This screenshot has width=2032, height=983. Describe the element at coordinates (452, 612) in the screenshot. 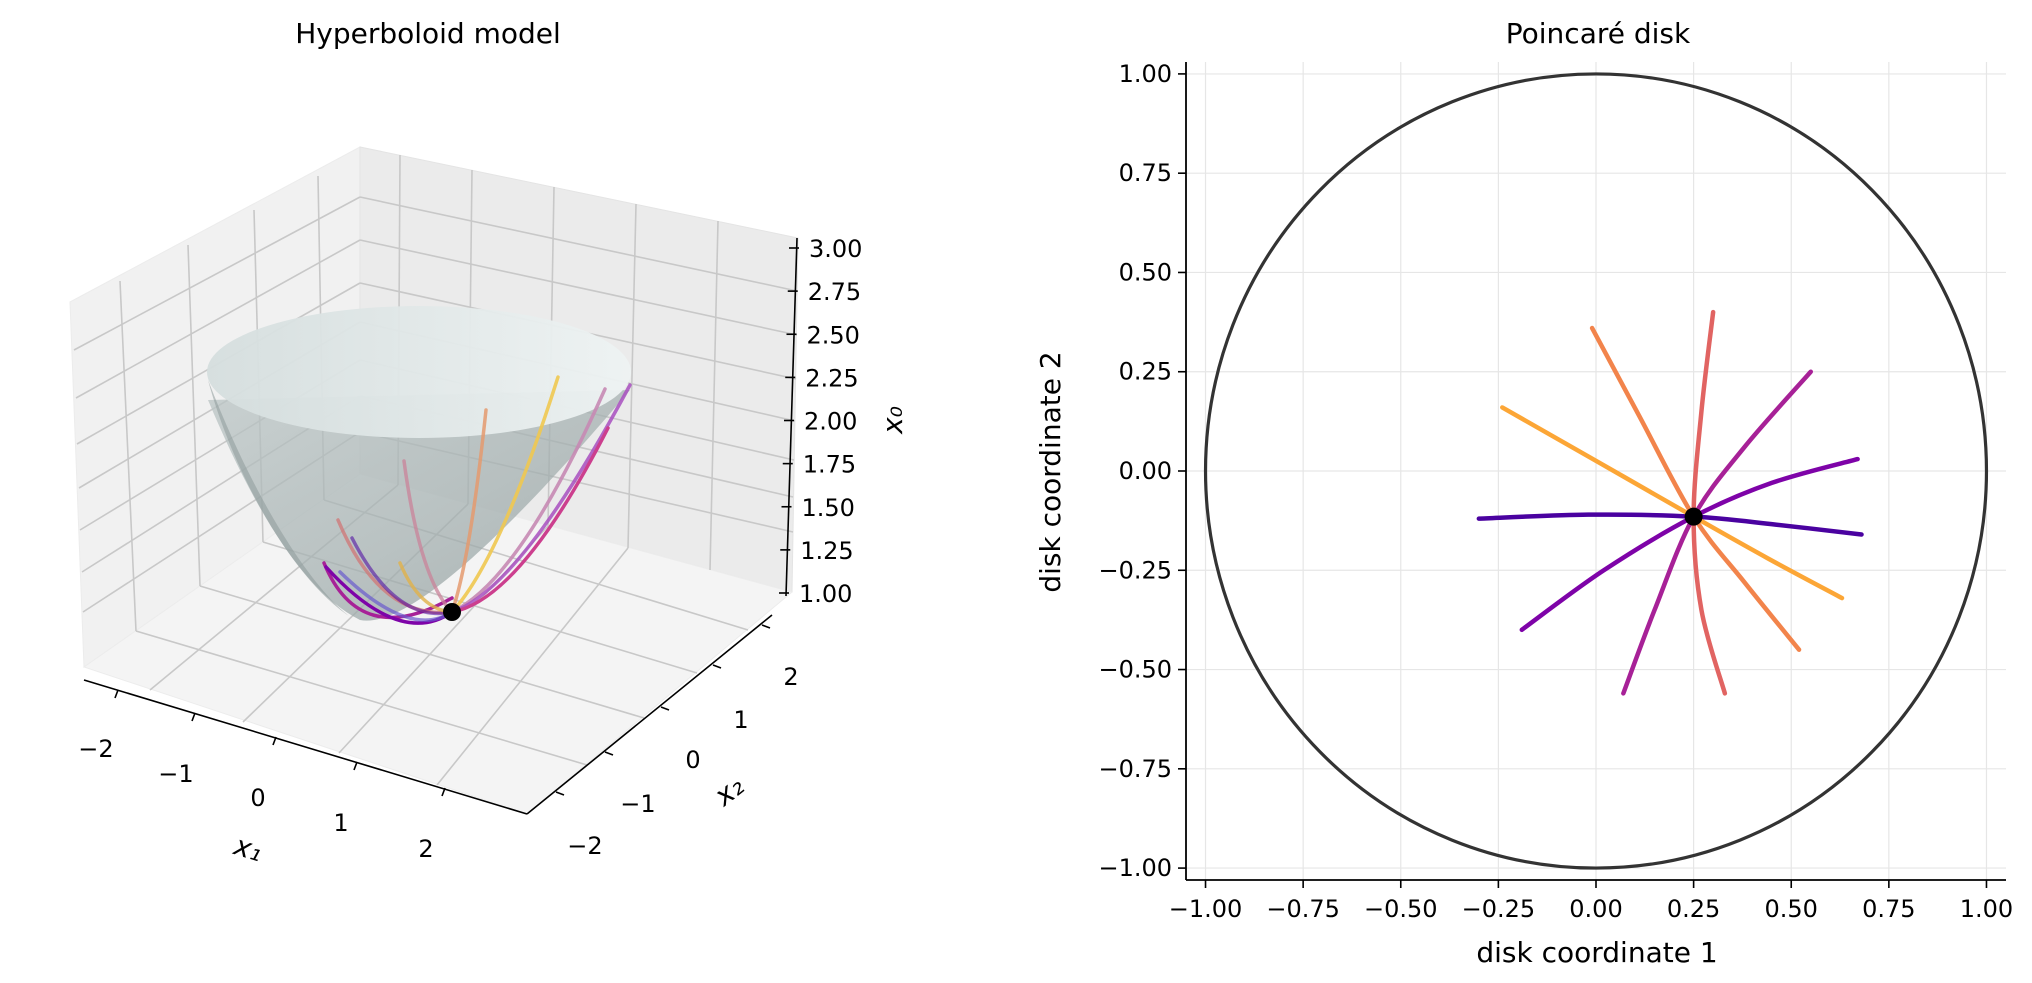

I see `hyperboloid-base-point` at that location.